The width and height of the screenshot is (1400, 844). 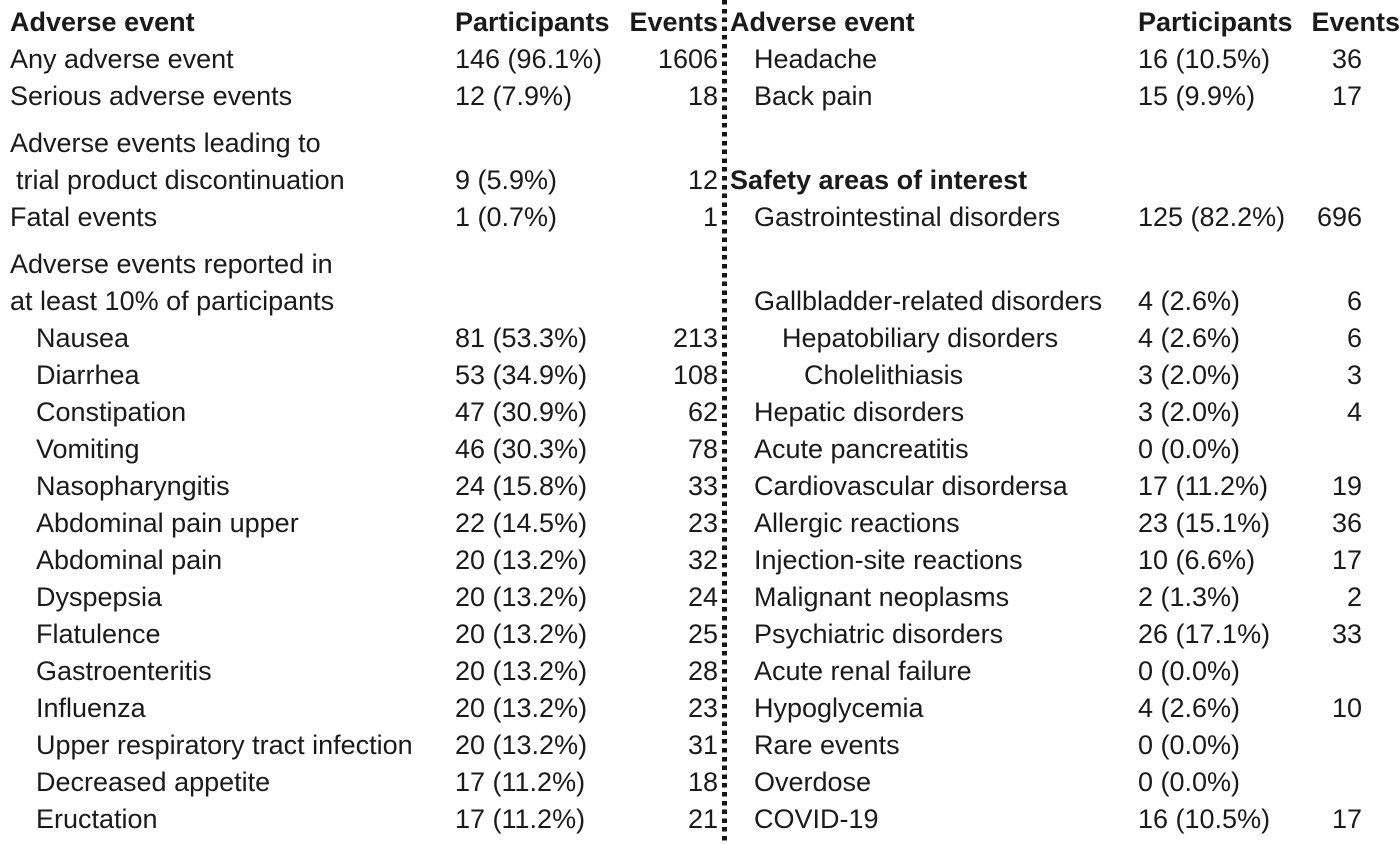 What do you see at coordinates (133, 486) in the screenshot?
I see `left-adverse-event-label: Nasopharyngitis` at bounding box center [133, 486].